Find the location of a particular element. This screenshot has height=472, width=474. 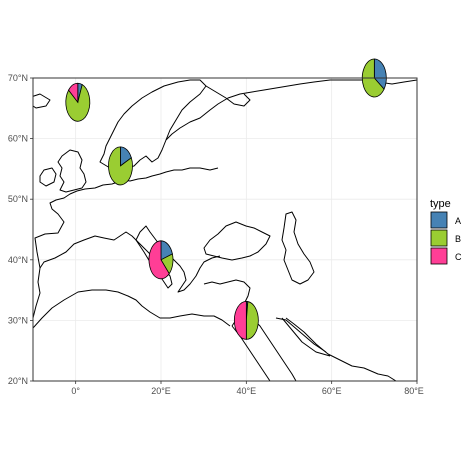

coastline-mediterranean-north is located at coordinates (106, 260).